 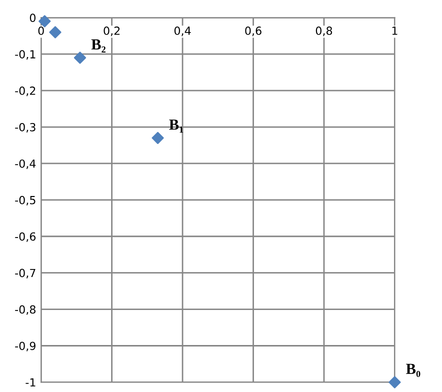 What do you see at coordinates (25, 164) in the screenshot?
I see `y-tick-label: -0,4` at bounding box center [25, 164].